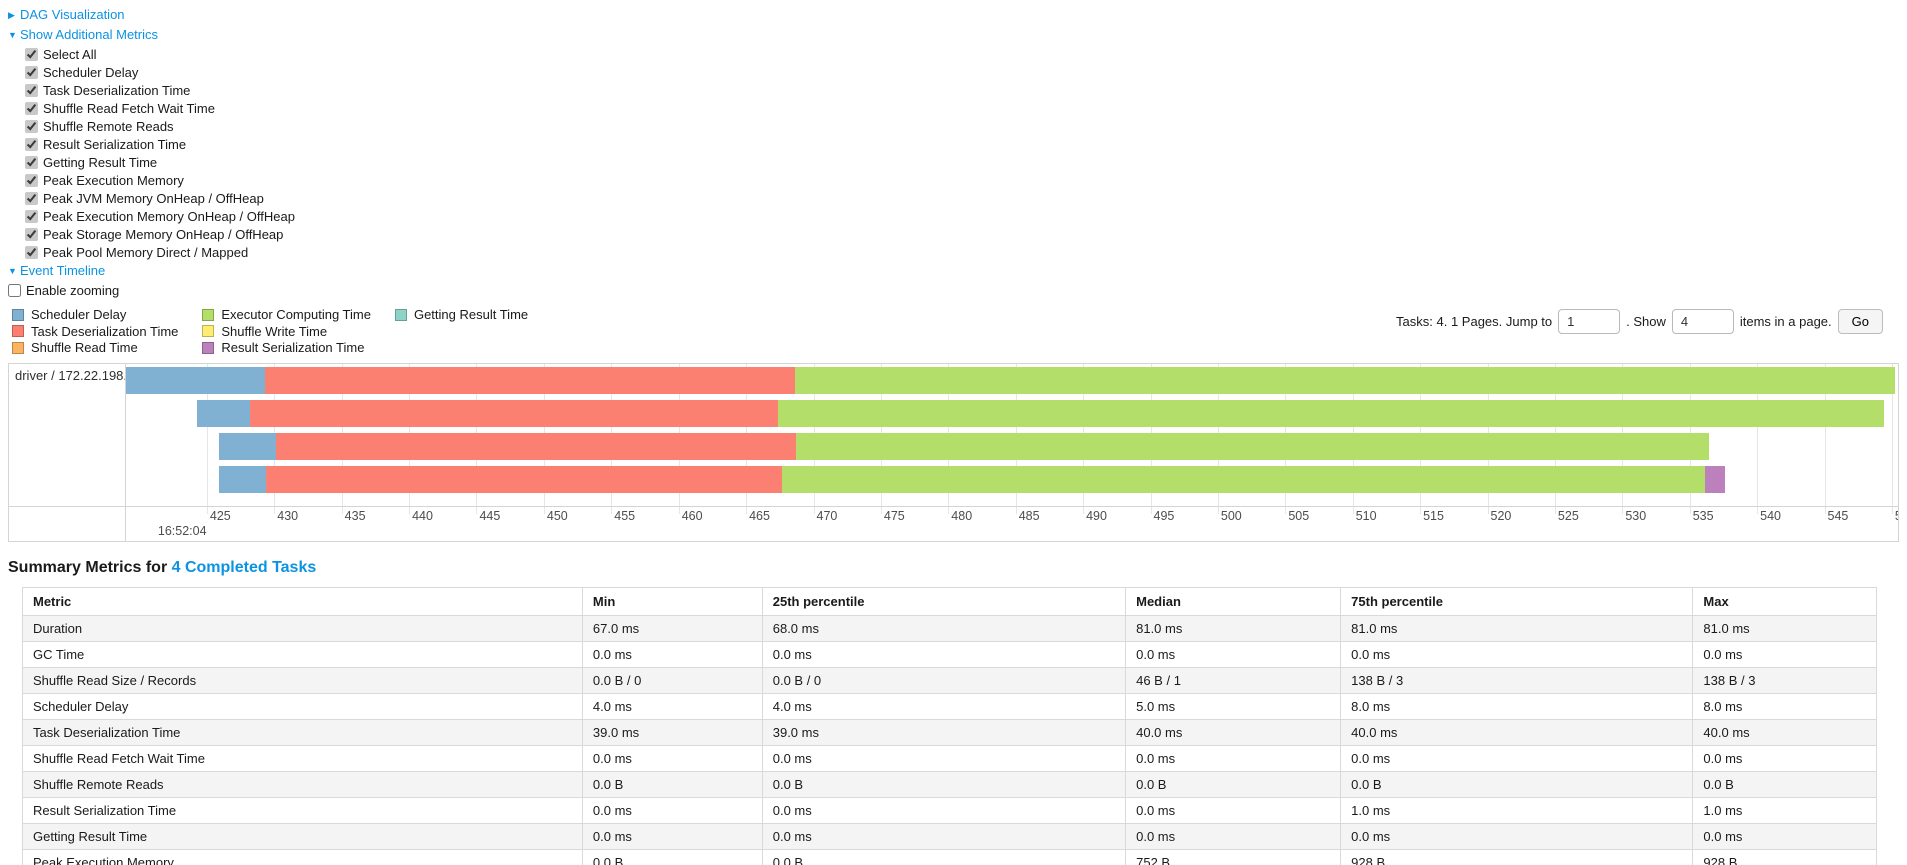 This screenshot has width=1907, height=865. Describe the element at coordinates (72, 14) in the screenshot. I see `dag-visualization-link: DAG Visualization` at that location.